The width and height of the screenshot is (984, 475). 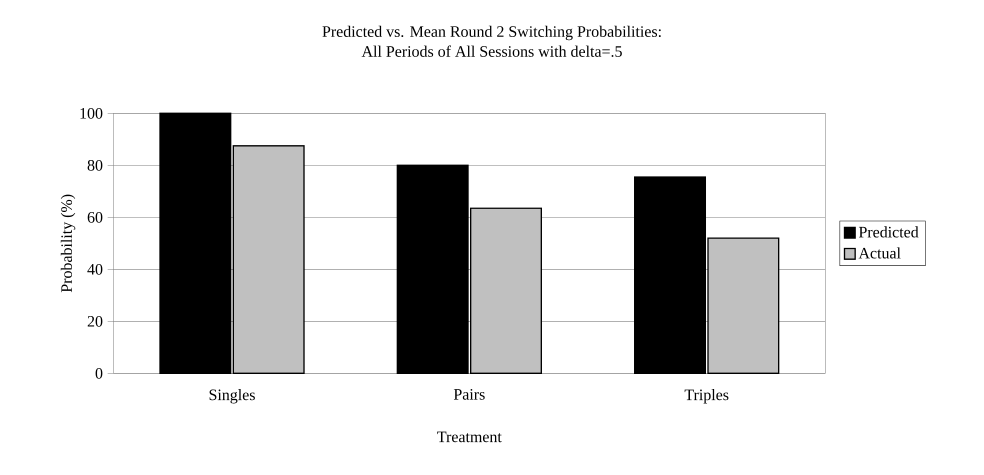 What do you see at coordinates (95, 217) in the screenshot?
I see `y-tick-label: 60` at bounding box center [95, 217].